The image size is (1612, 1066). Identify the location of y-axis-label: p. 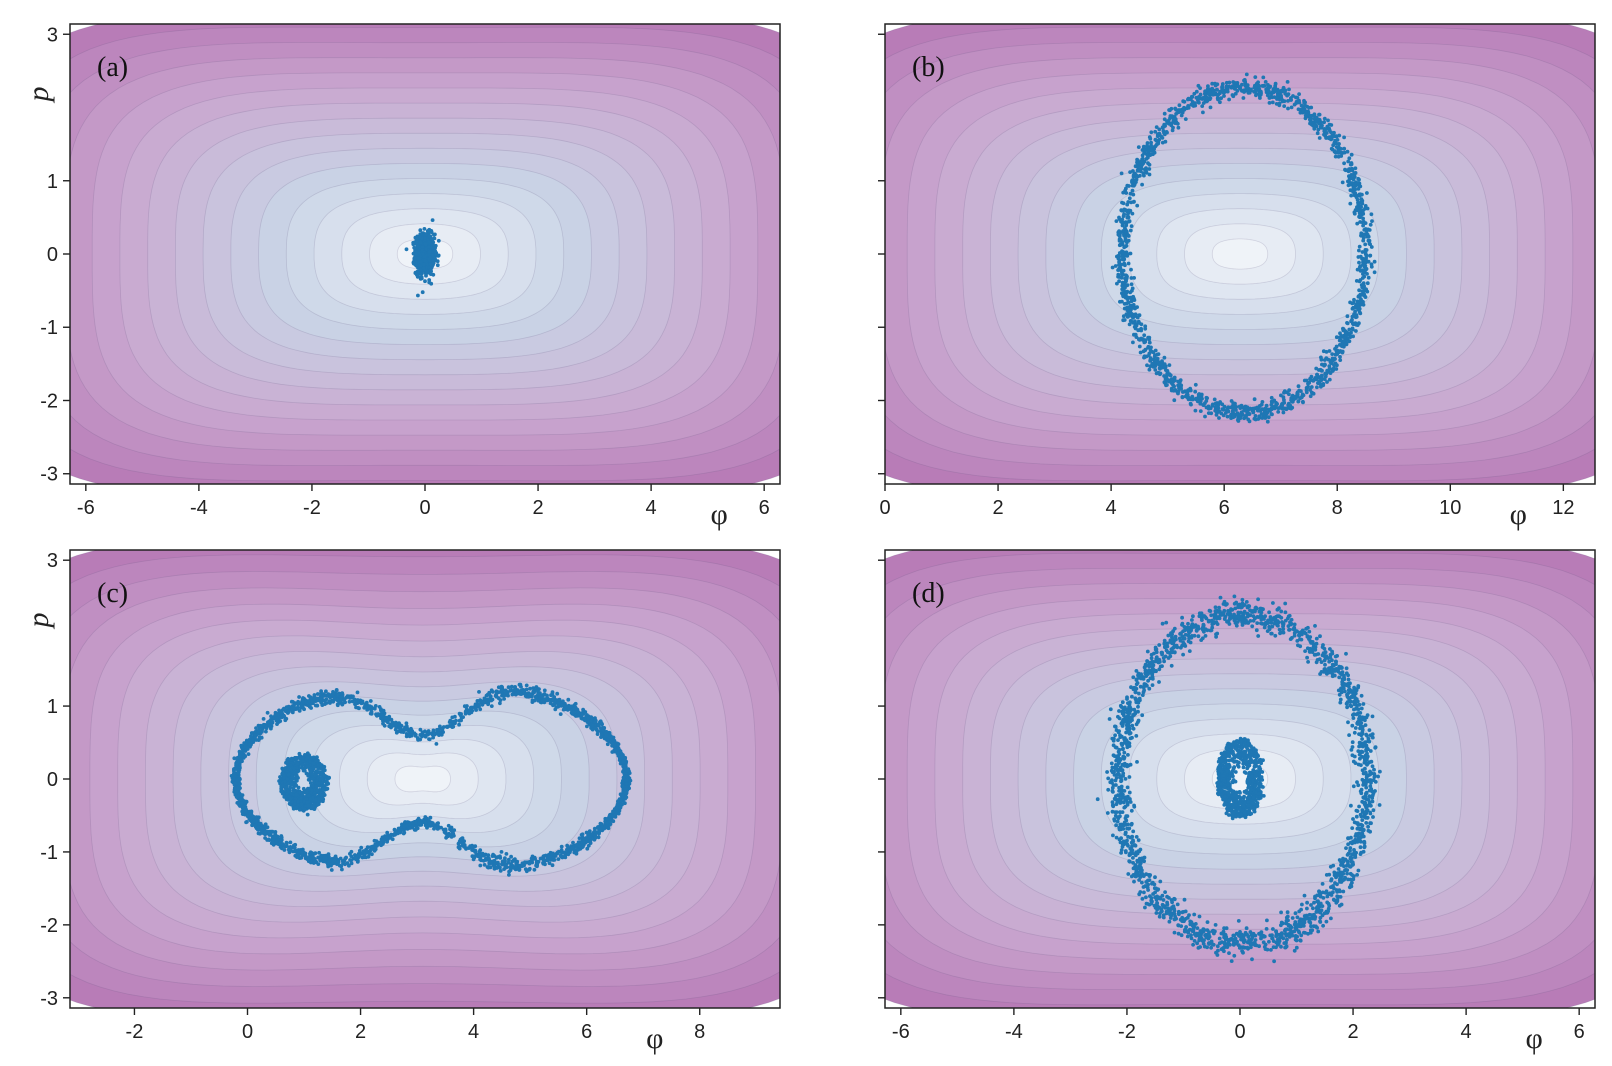
(38, 95).